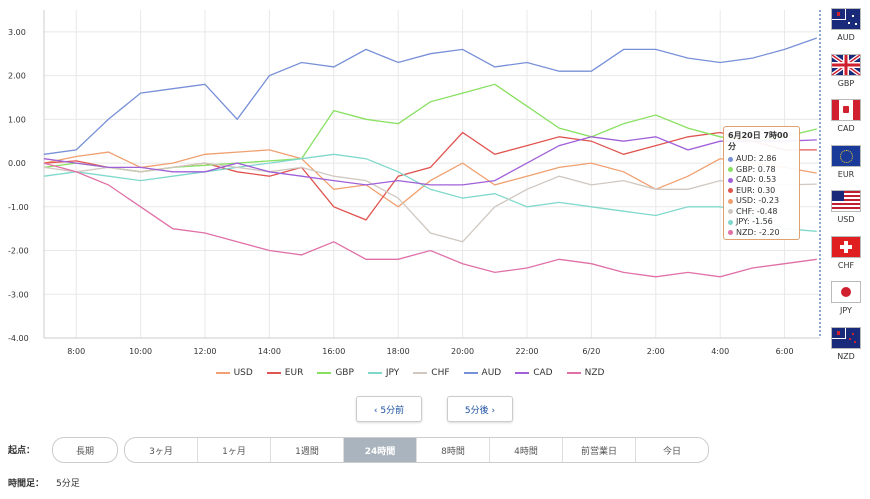 Image resolution: width=870 pixels, height=499 pixels. I want to click on y-tick-label: -2.00, so click(18, 251).